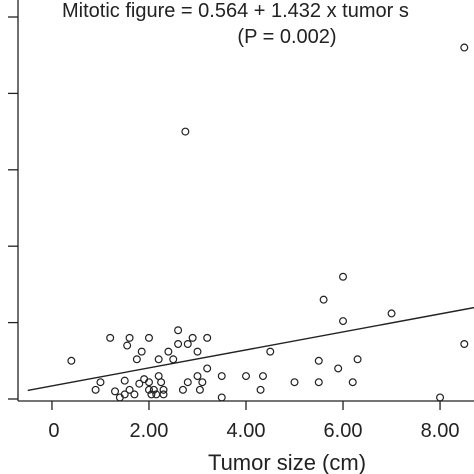  I want to click on x-tick-label: 4.00, so click(246, 431).